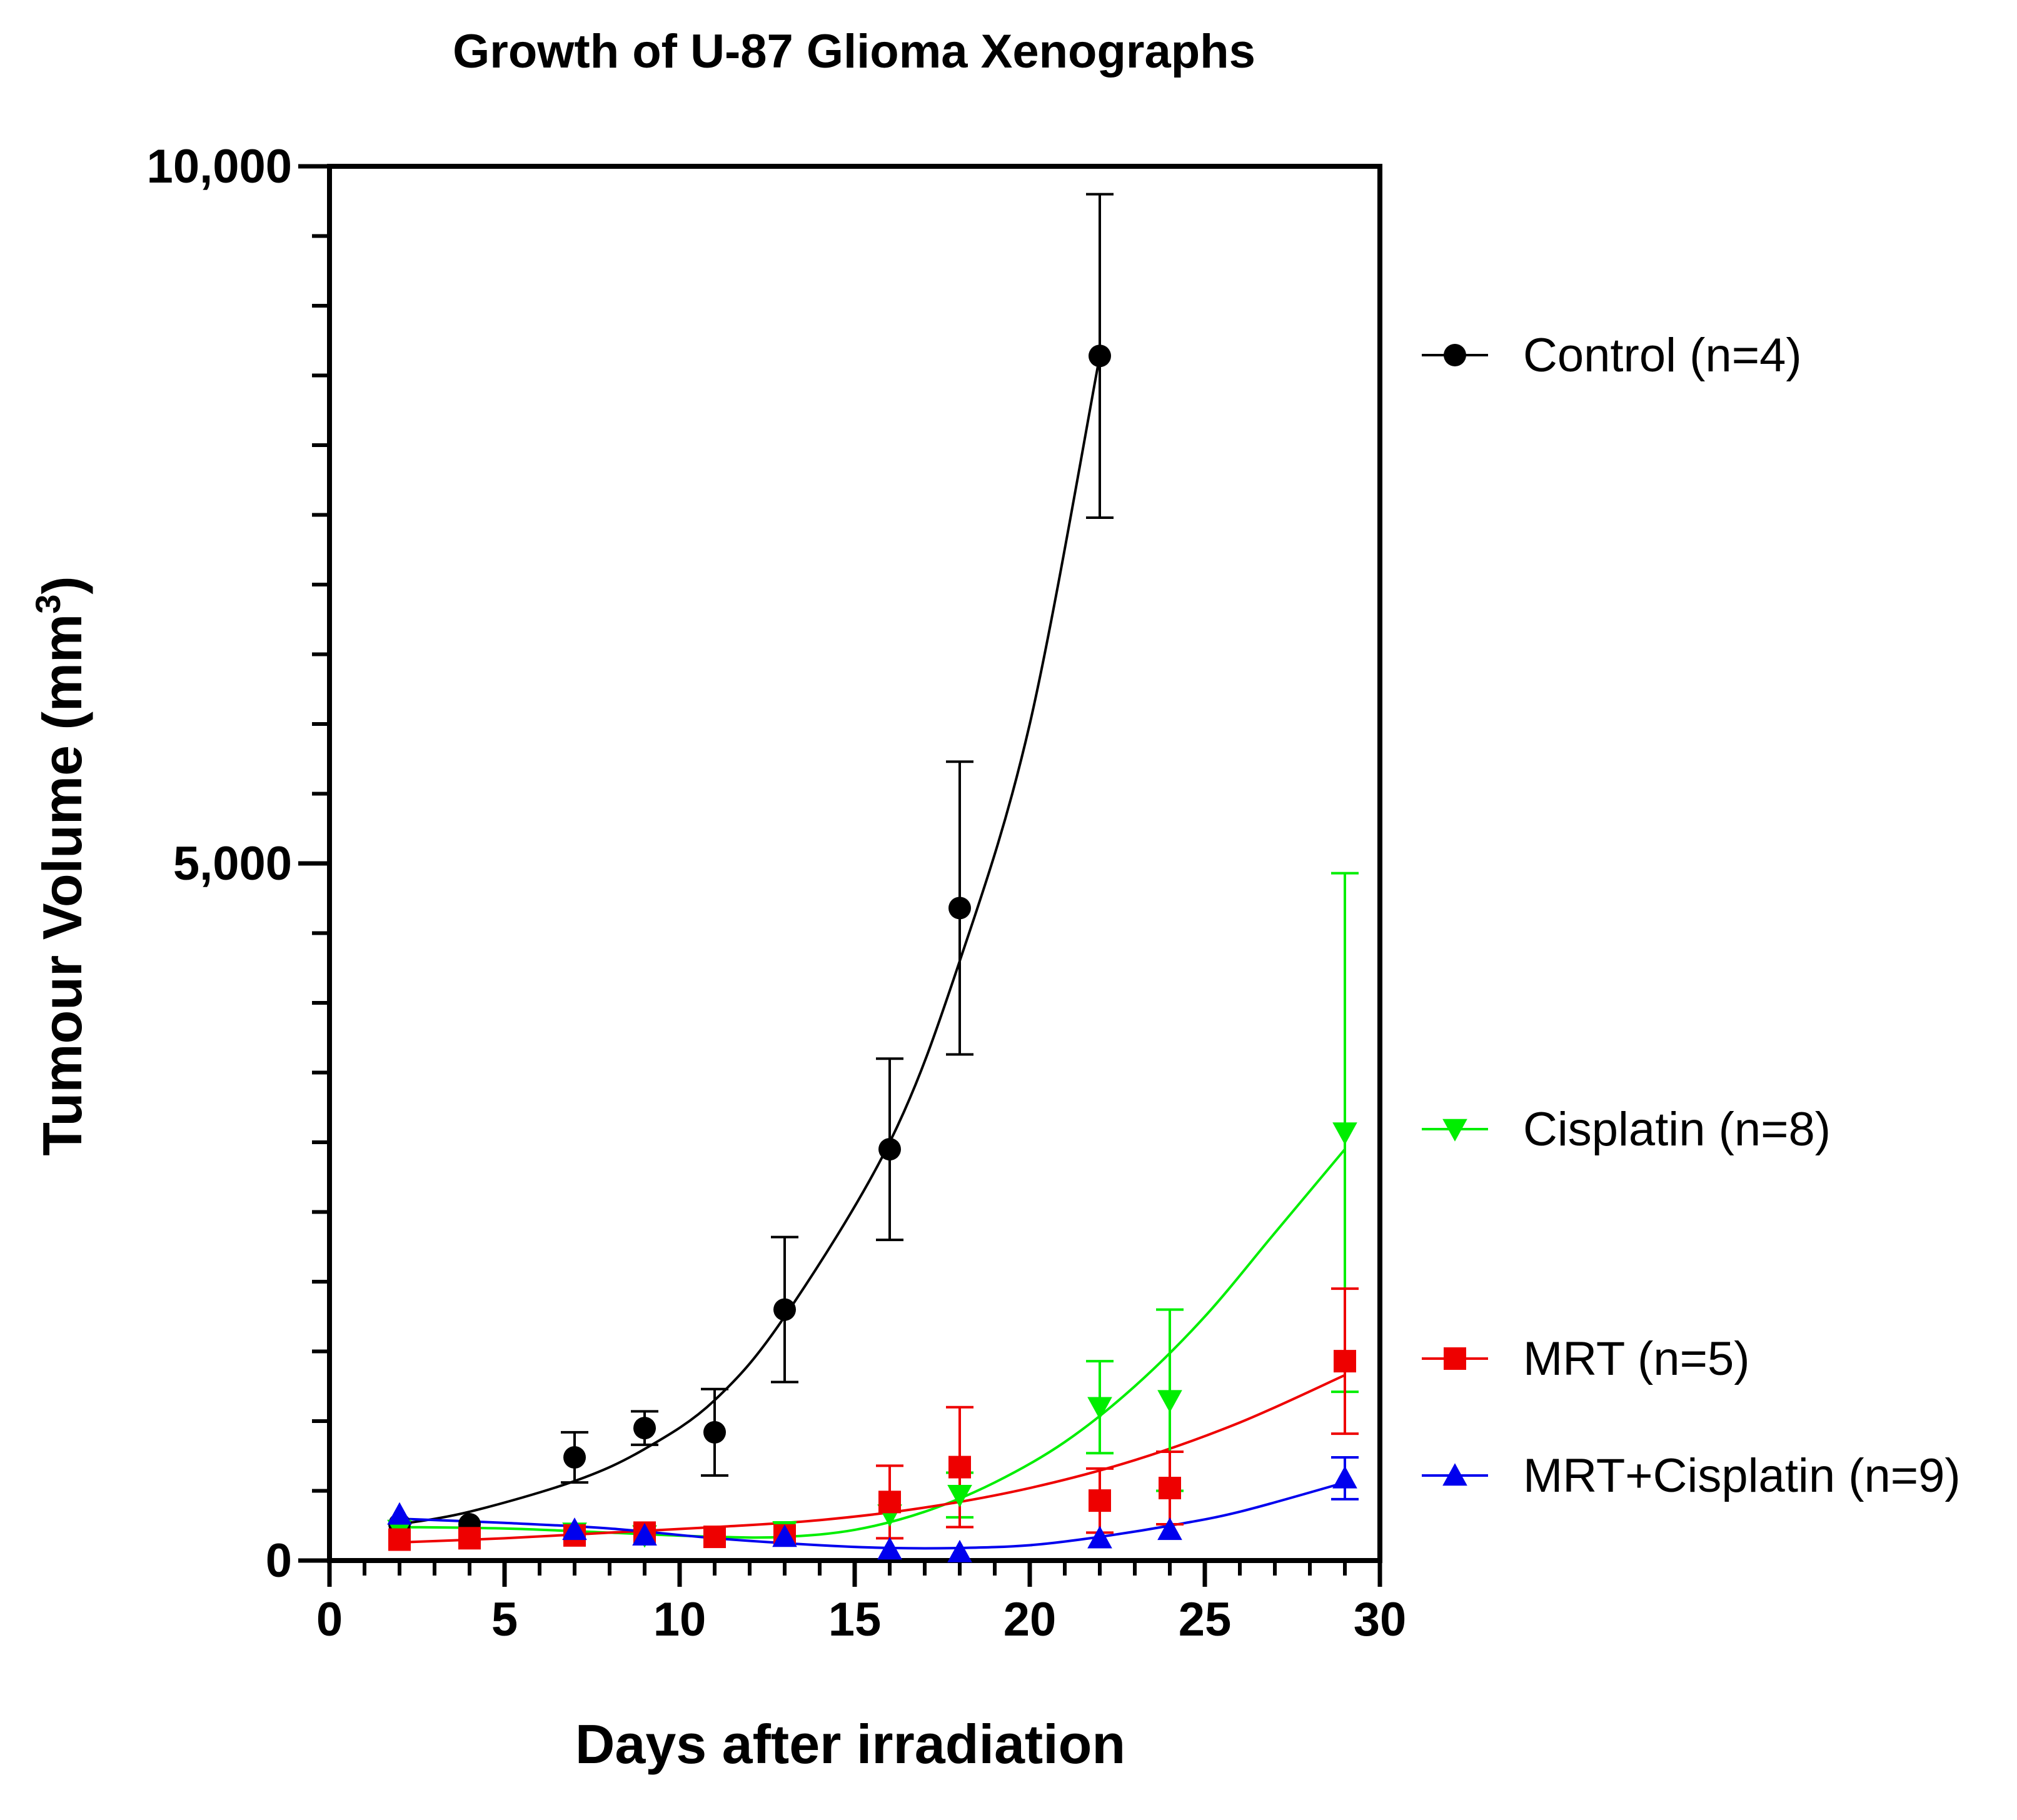 The image size is (2017, 1820). What do you see at coordinates (1662, 356) in the screenshot?
I see `legend-label: Control (n=4)` at bounding box center [1662, 356].